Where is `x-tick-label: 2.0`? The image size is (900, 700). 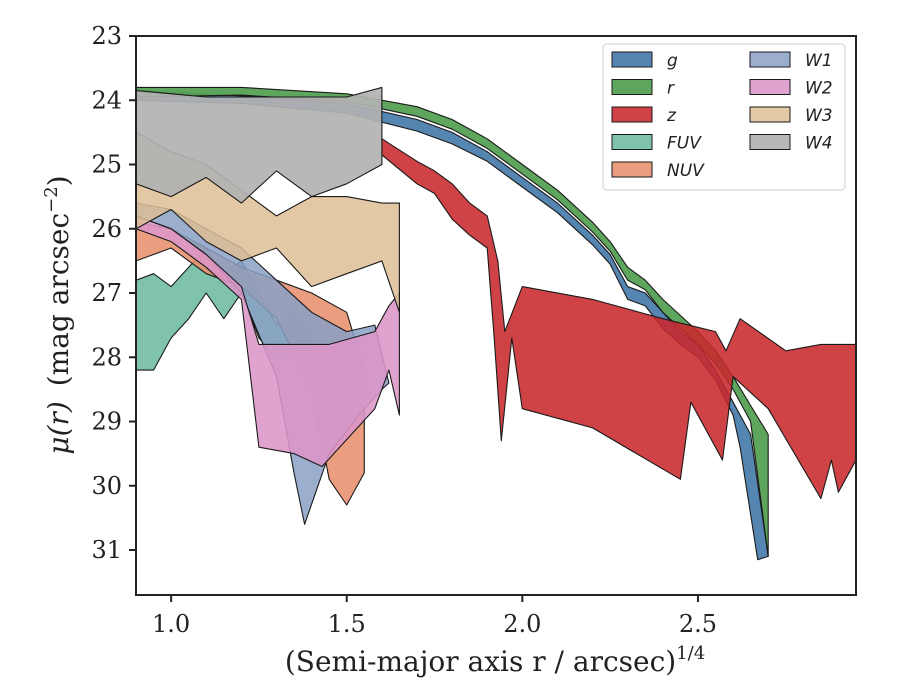
x-tick-label: 2.0 is located at coordinates (522, 624).